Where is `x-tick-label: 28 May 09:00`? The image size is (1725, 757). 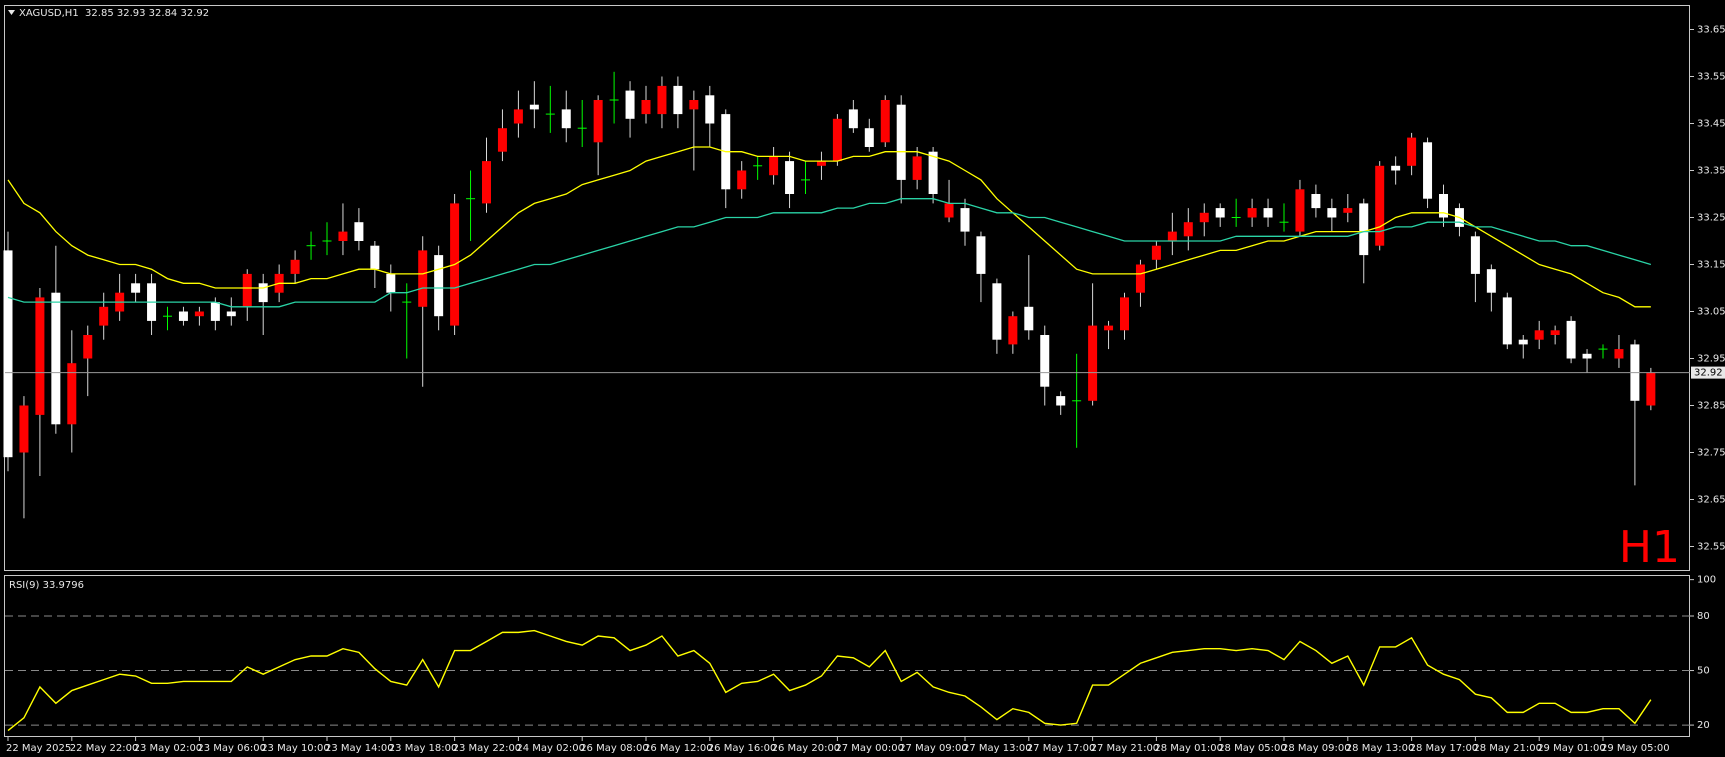
x-tick-label: 28 May 09:00 is located at coordinates (1316, 748).